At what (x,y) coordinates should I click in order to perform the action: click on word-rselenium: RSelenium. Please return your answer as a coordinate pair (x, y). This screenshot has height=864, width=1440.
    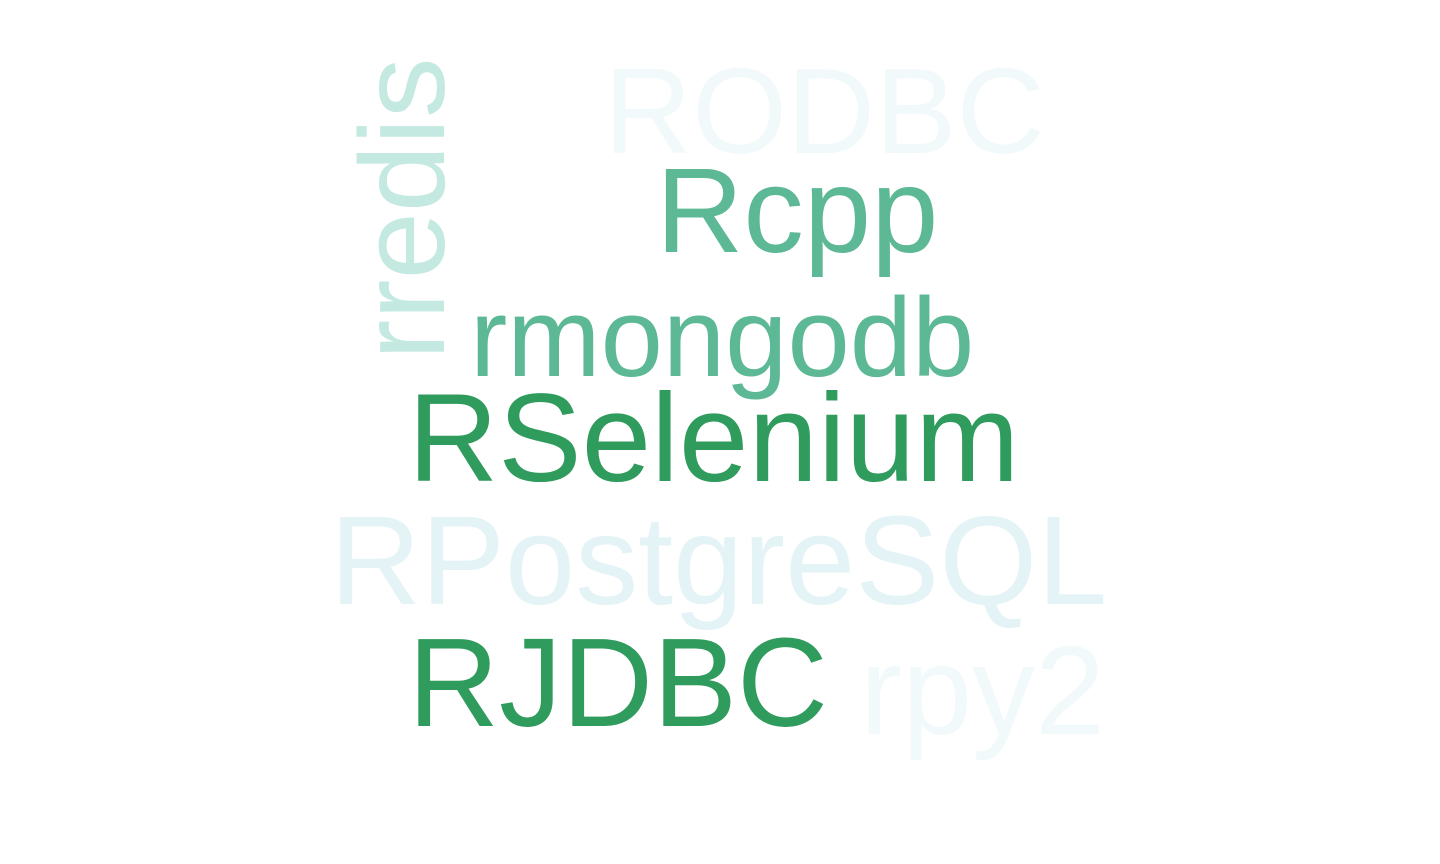
    Looking at the image, I should click on (714, 438).